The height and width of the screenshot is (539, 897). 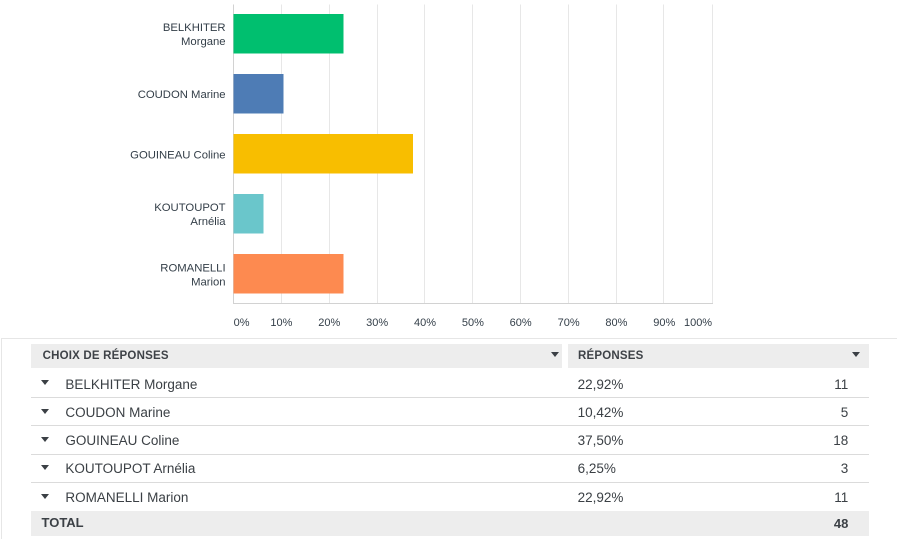 What do you see at coordinates (192, 268) in the screenshot?
I see `svg-text: ROMANELLI` at bounding box center [192, 268].